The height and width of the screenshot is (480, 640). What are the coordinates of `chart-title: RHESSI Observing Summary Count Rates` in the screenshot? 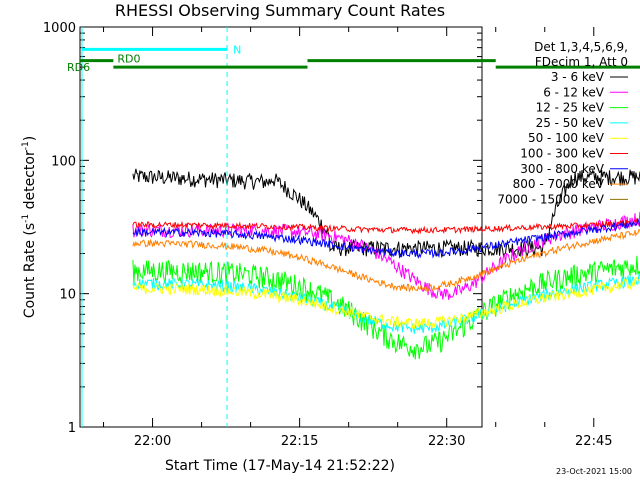 It's located at (280, 10).